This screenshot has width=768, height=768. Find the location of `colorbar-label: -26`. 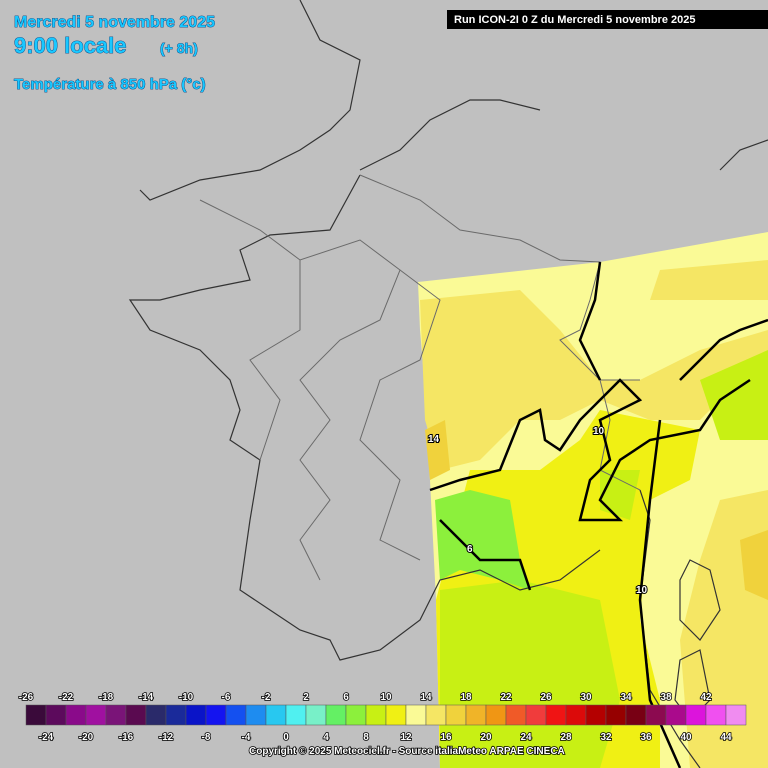

colorbar-label: -26 is located at coordinates (26, 697).